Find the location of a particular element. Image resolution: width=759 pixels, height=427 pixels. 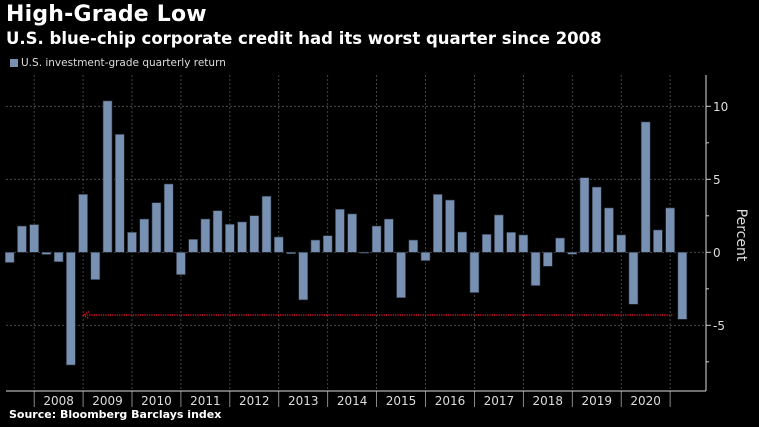

y-tick-label: 10 is located at coordinates (720, 107).